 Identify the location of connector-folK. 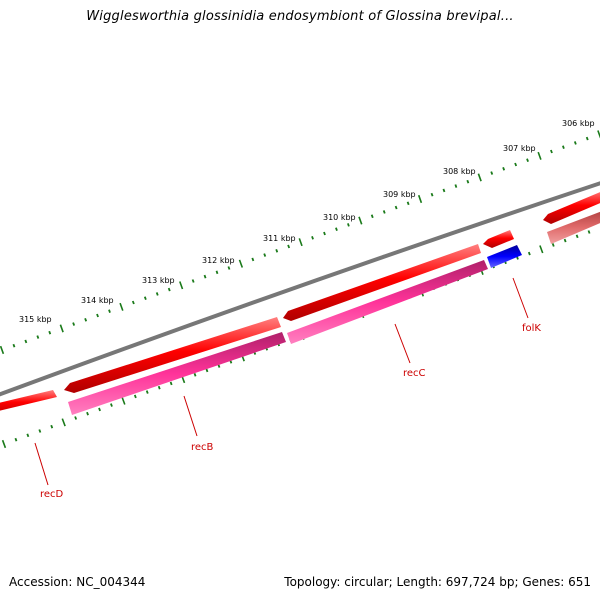
(520, 298).